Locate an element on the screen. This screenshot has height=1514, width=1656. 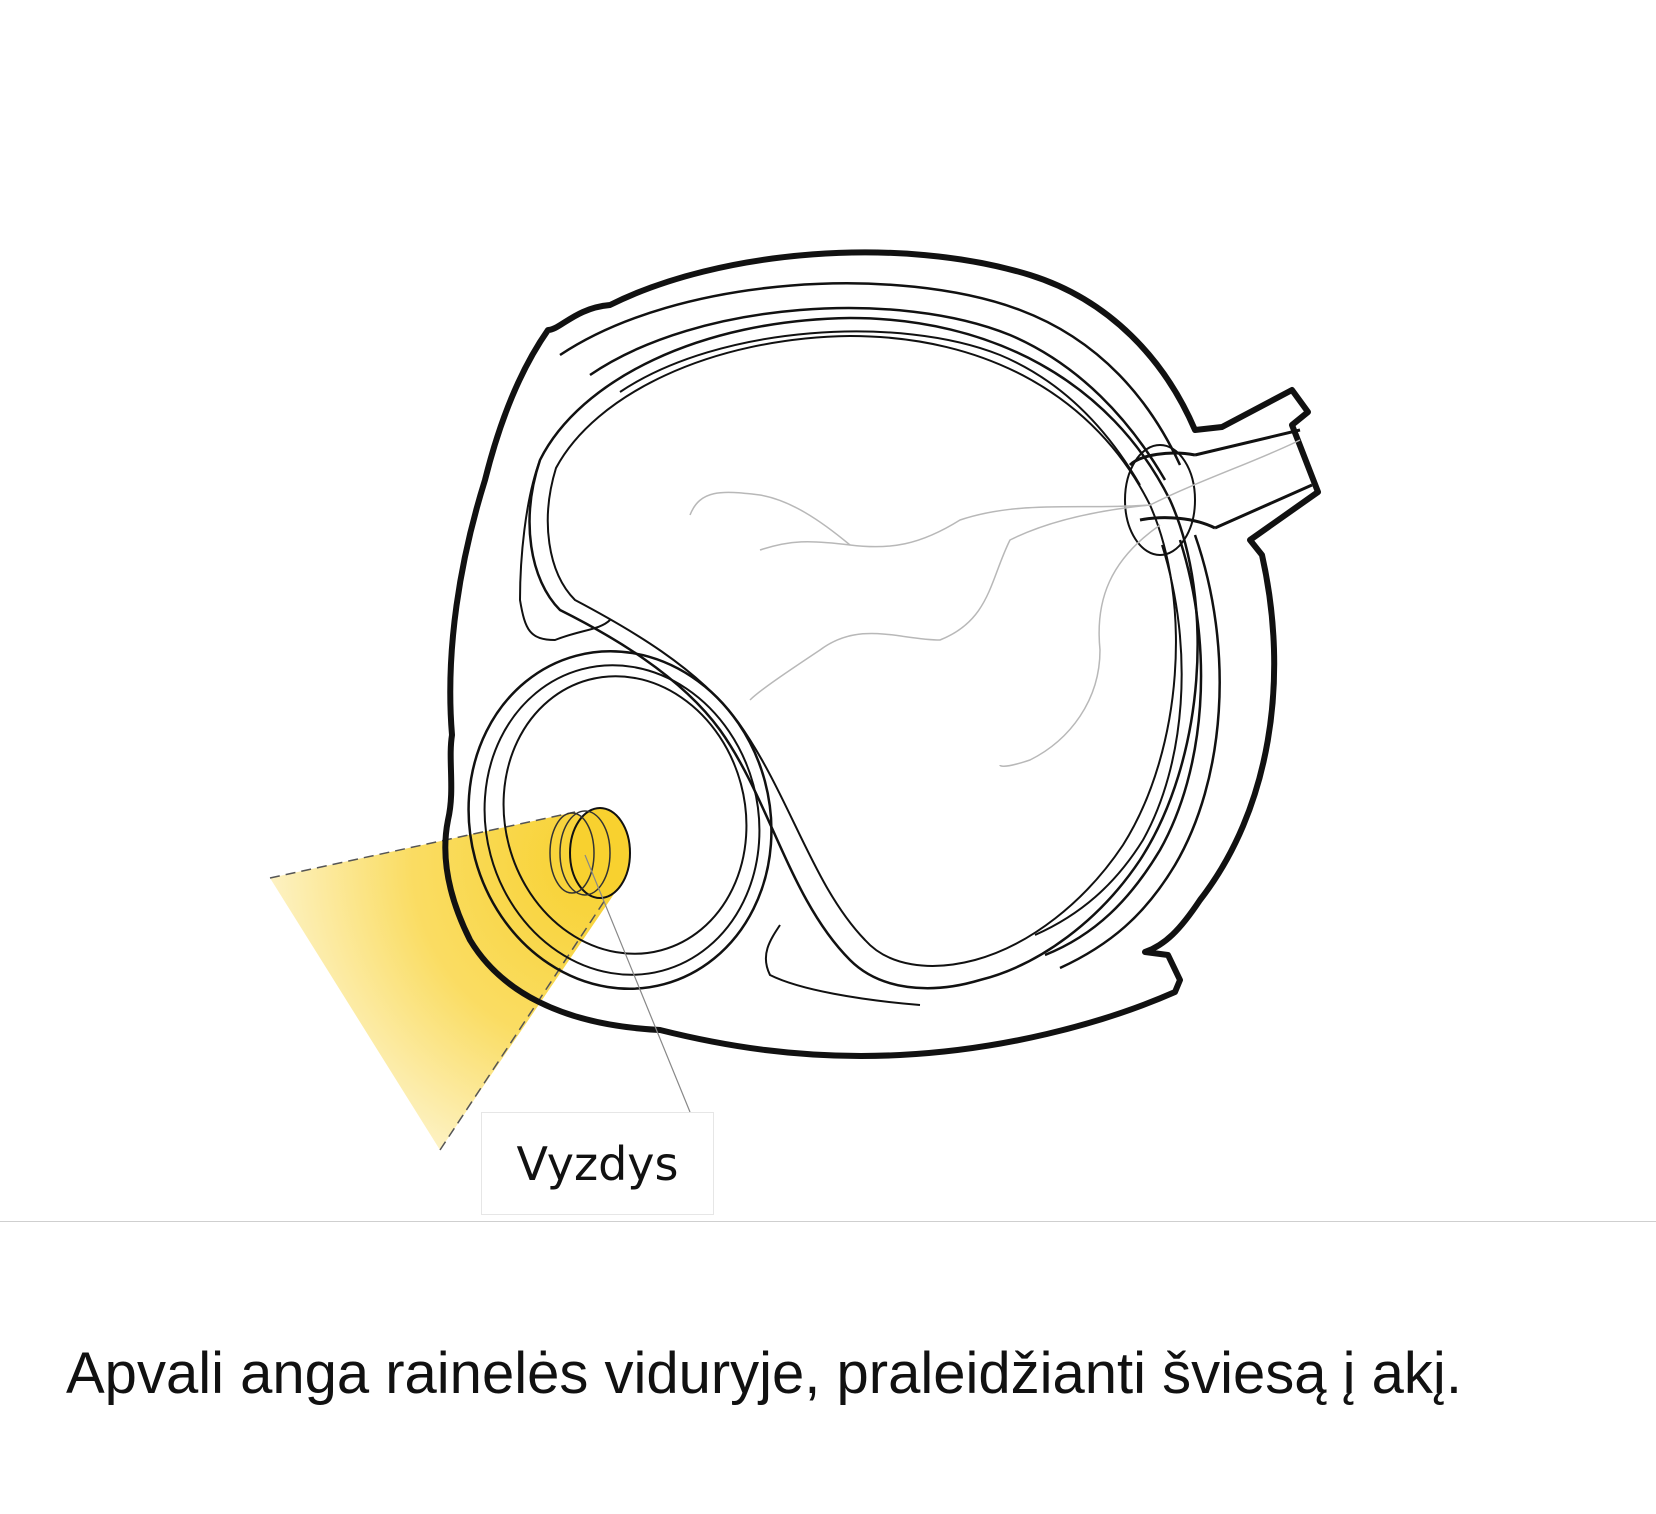
ciliary-body-bottom is located at coordinates (842, 965).